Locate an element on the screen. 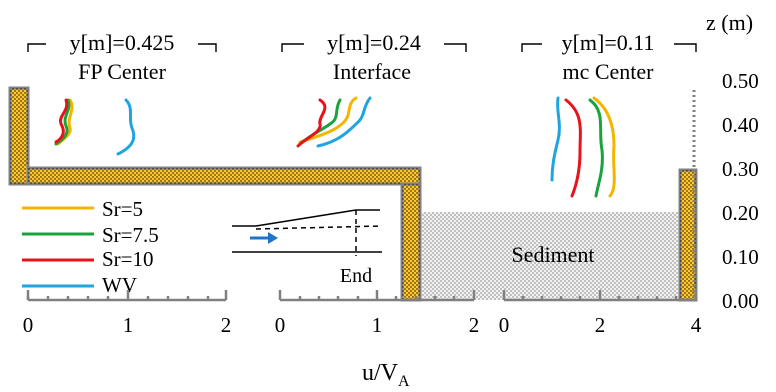 This screenshot has height=392, width=776. z-axis-label: z (m) is located at coordinates (729, 22).